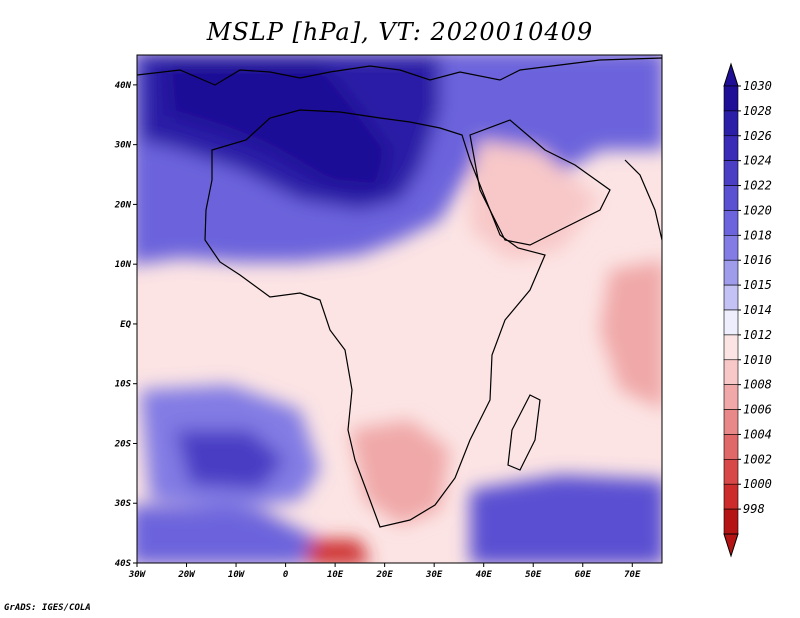  I want to click on legend-label: 1006, so click(757, 410).